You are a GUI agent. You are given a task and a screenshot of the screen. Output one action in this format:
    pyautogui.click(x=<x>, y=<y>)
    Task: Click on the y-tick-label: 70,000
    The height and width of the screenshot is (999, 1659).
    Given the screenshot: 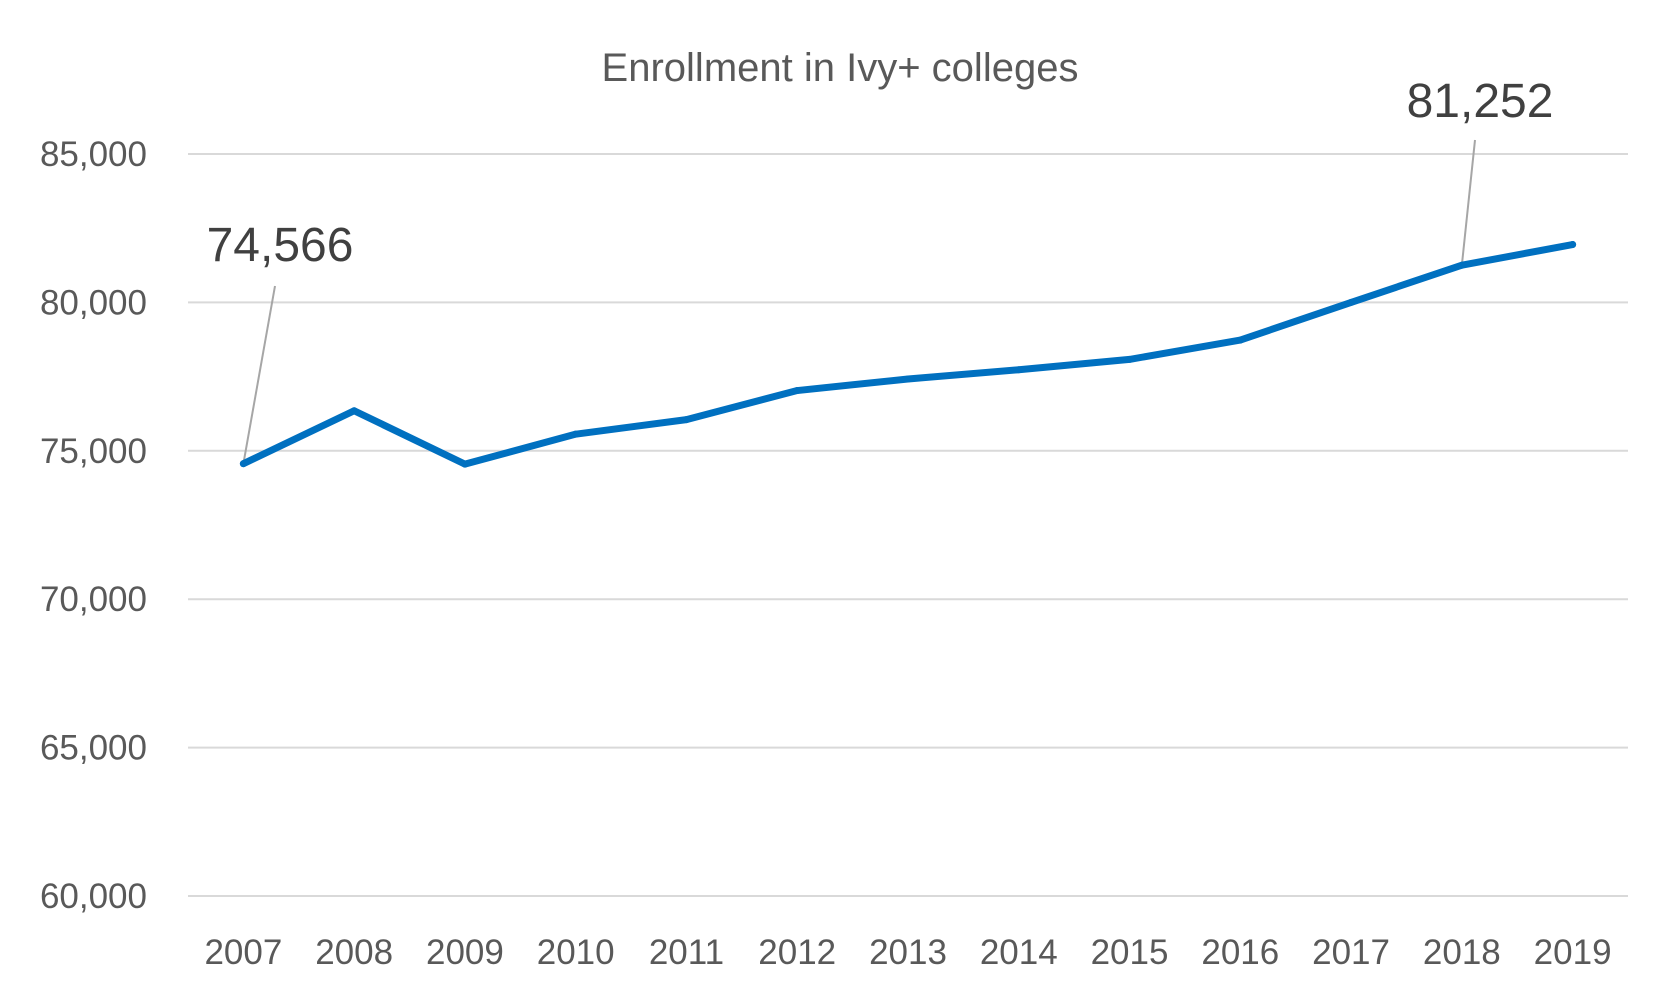 What is the action you would take?
    pyautogui.click(x=93, y=599)
    